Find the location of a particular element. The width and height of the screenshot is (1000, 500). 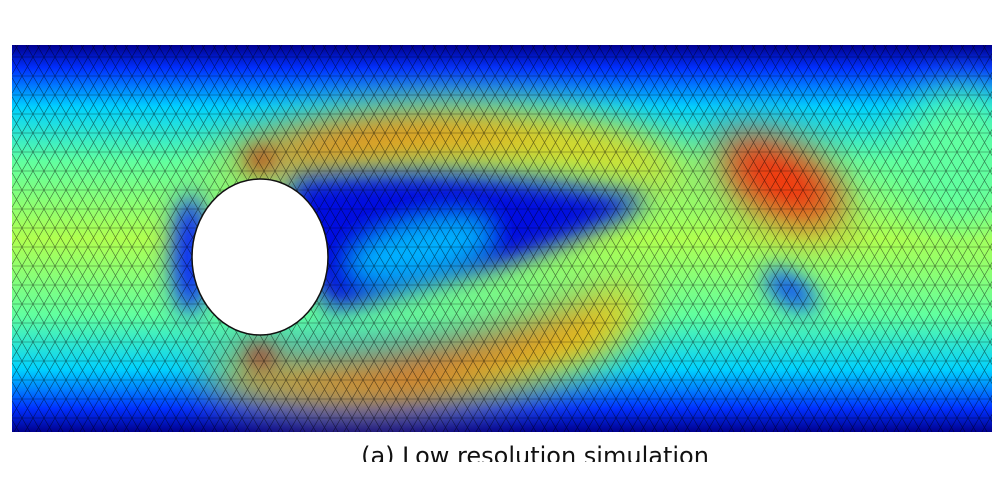

caption: (a) Low resolution simulation is located at coordinates (535, 452).